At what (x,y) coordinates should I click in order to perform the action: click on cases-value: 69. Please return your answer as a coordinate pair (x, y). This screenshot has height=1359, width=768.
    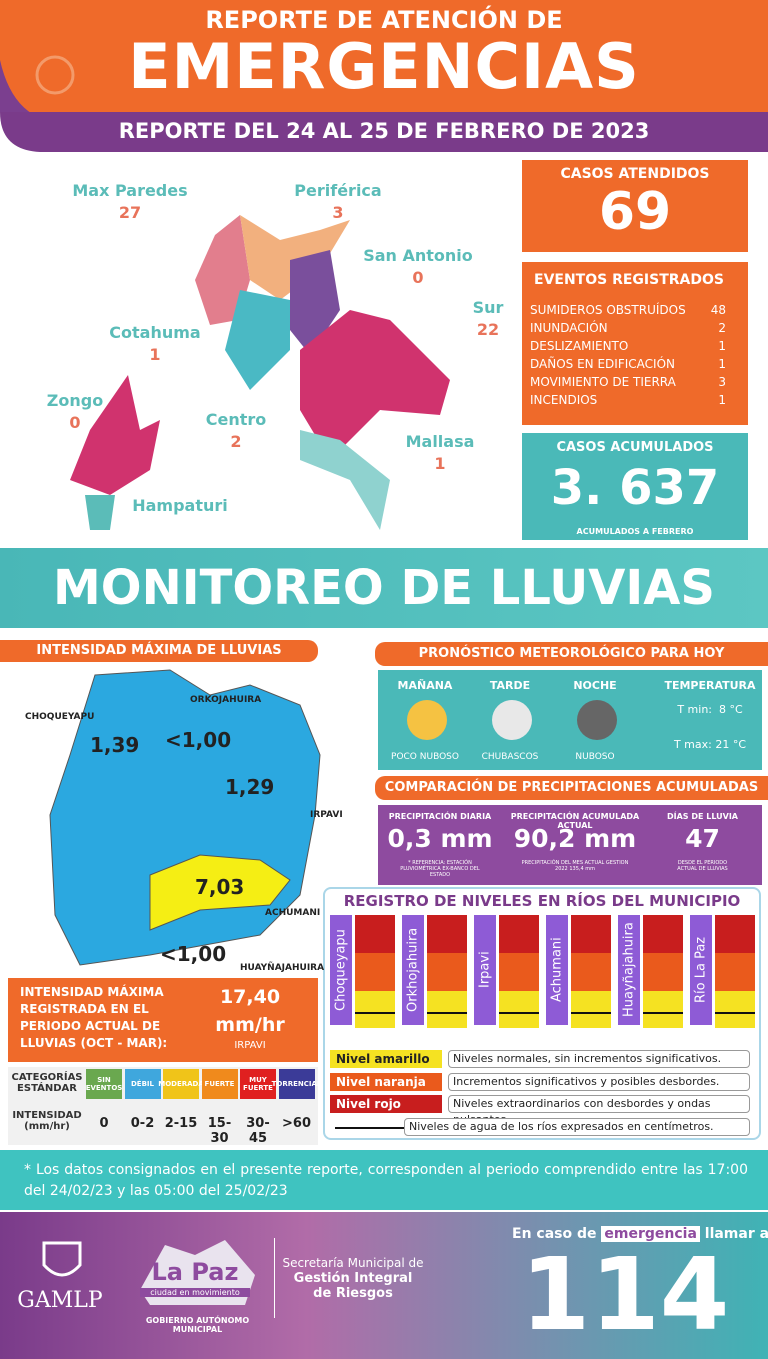
    Looking at the image, I should click on (635, 212).